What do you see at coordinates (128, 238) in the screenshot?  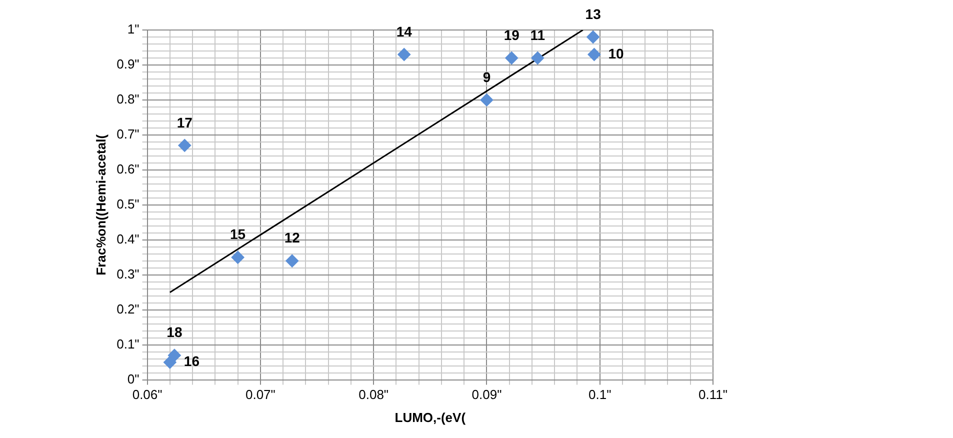 I see `y-tick-label: 0.4"` at bounding box center [128, 238].